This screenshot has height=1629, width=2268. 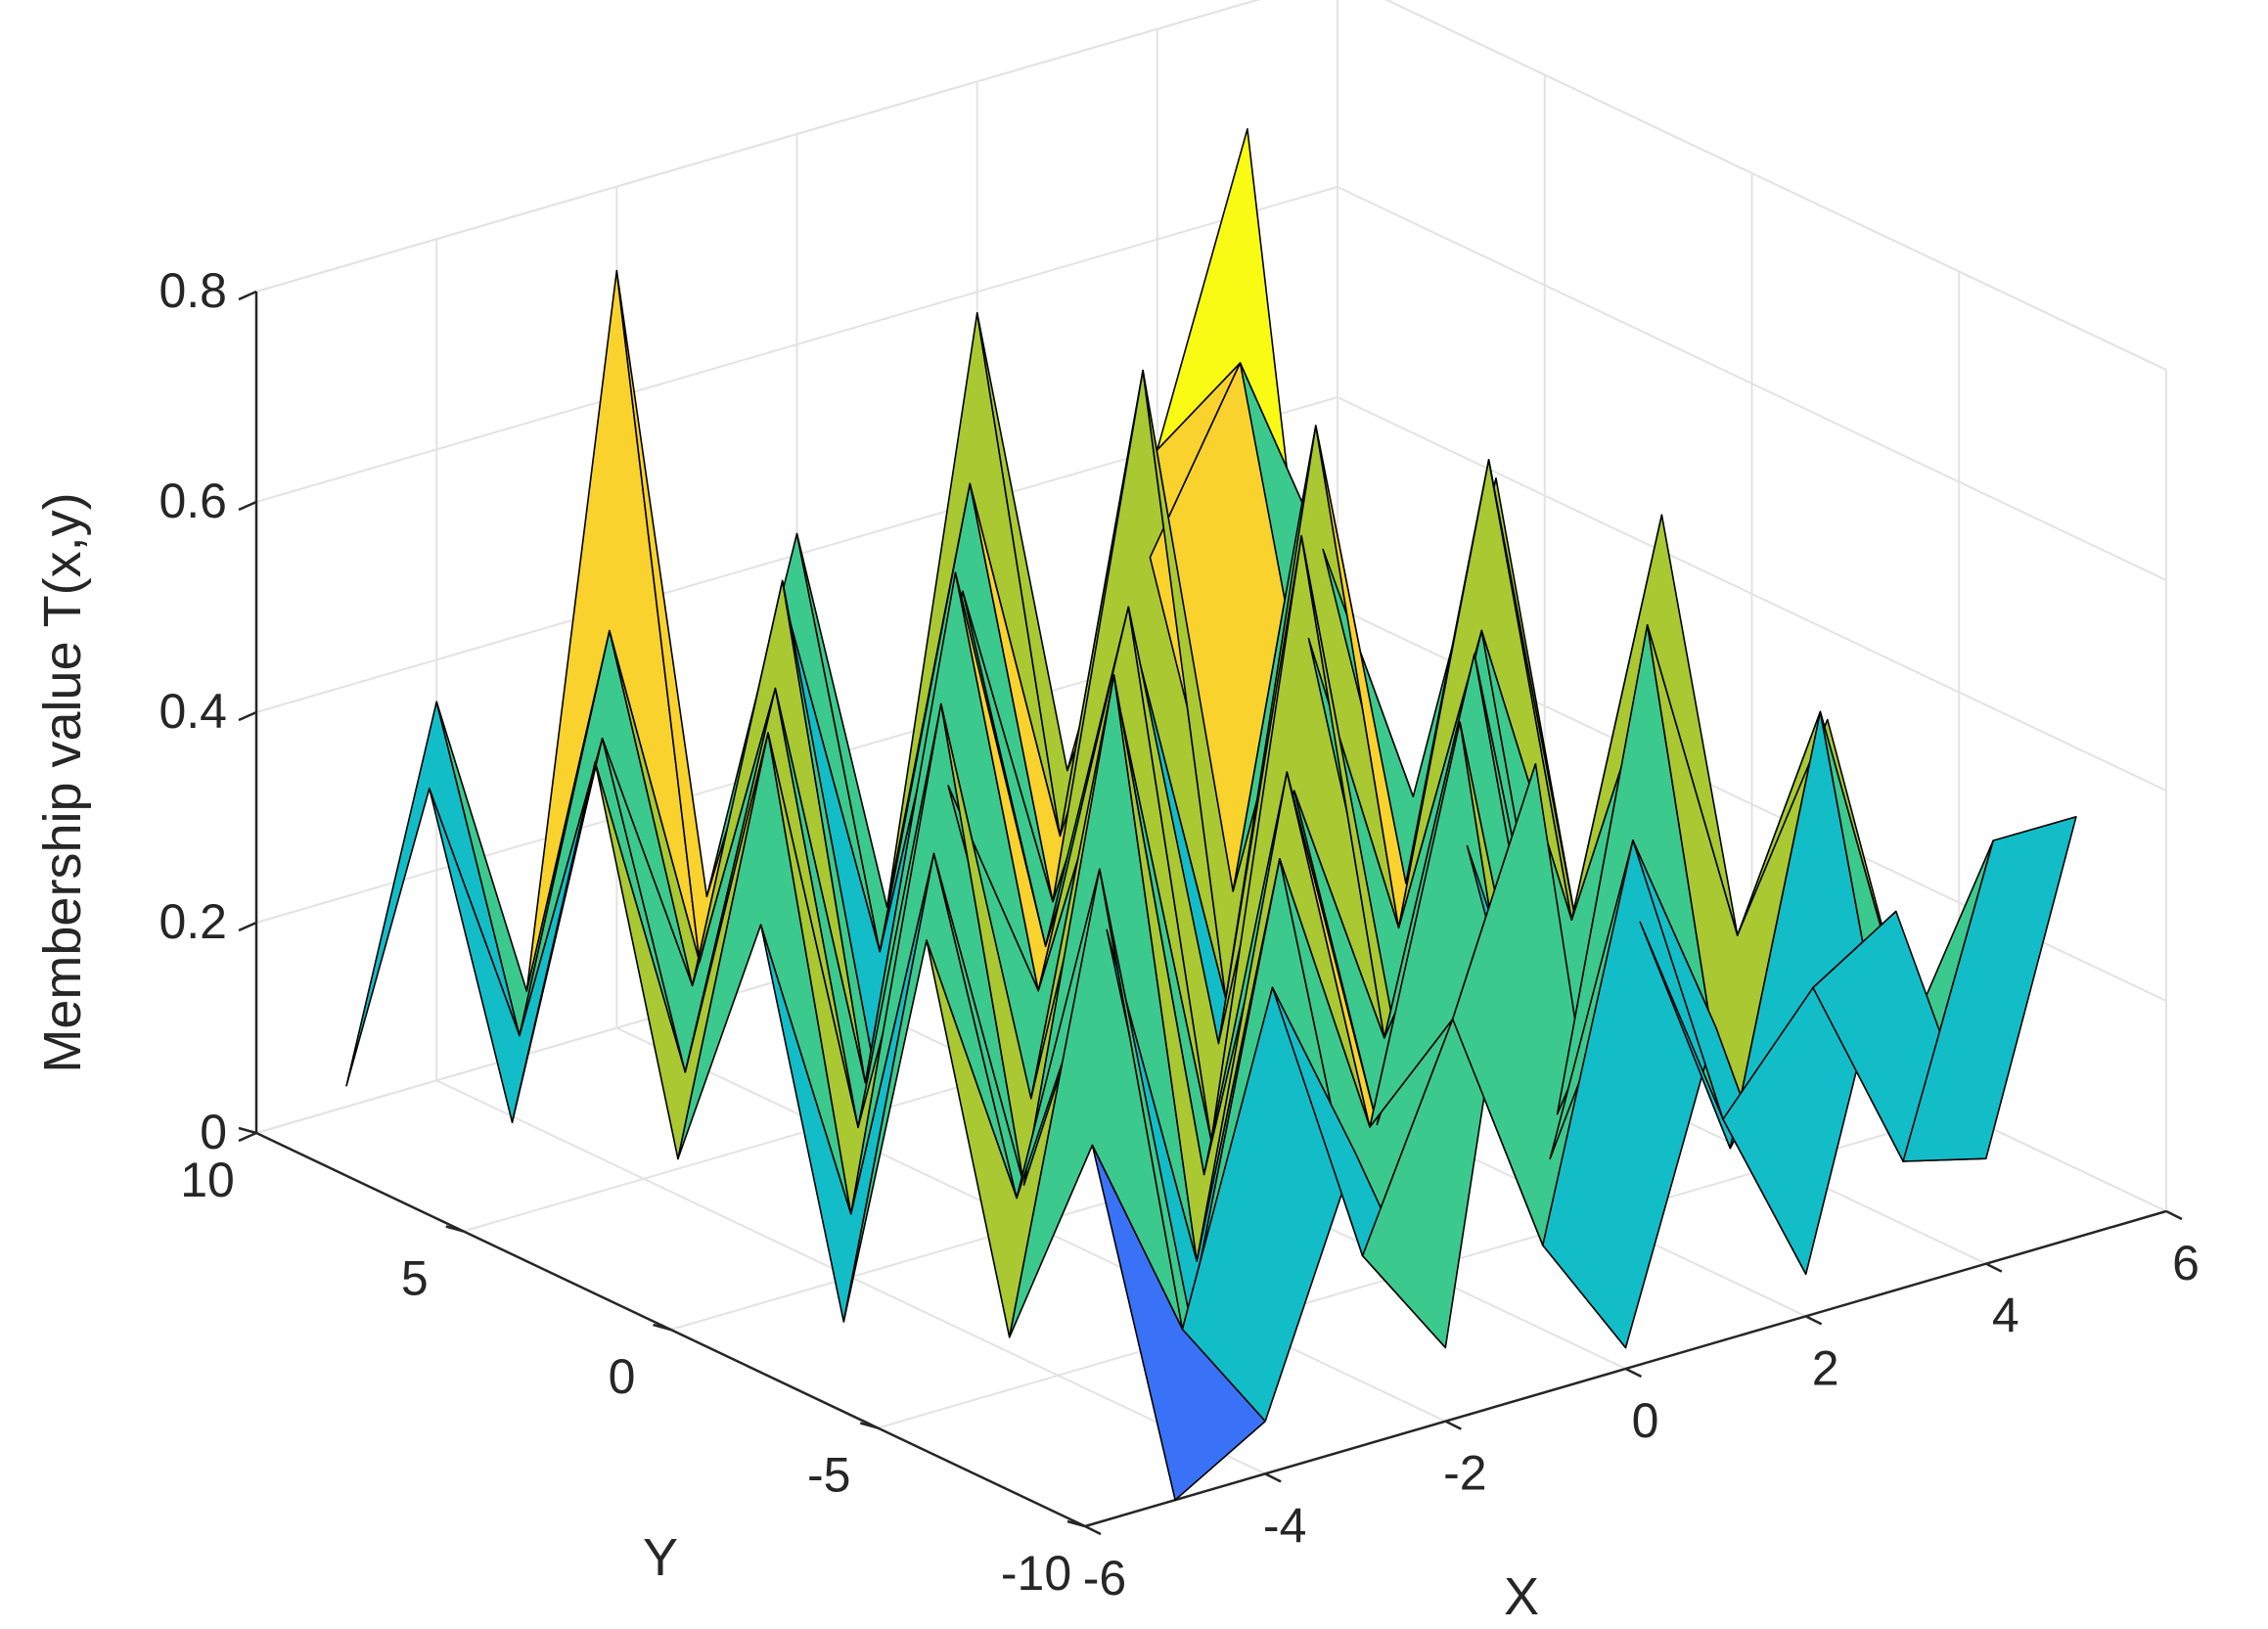 What do you see at coordinates (828, 1475) in the screenshot?
I see `y-tick-label-1: -5` at bounding box center [828, 1475].